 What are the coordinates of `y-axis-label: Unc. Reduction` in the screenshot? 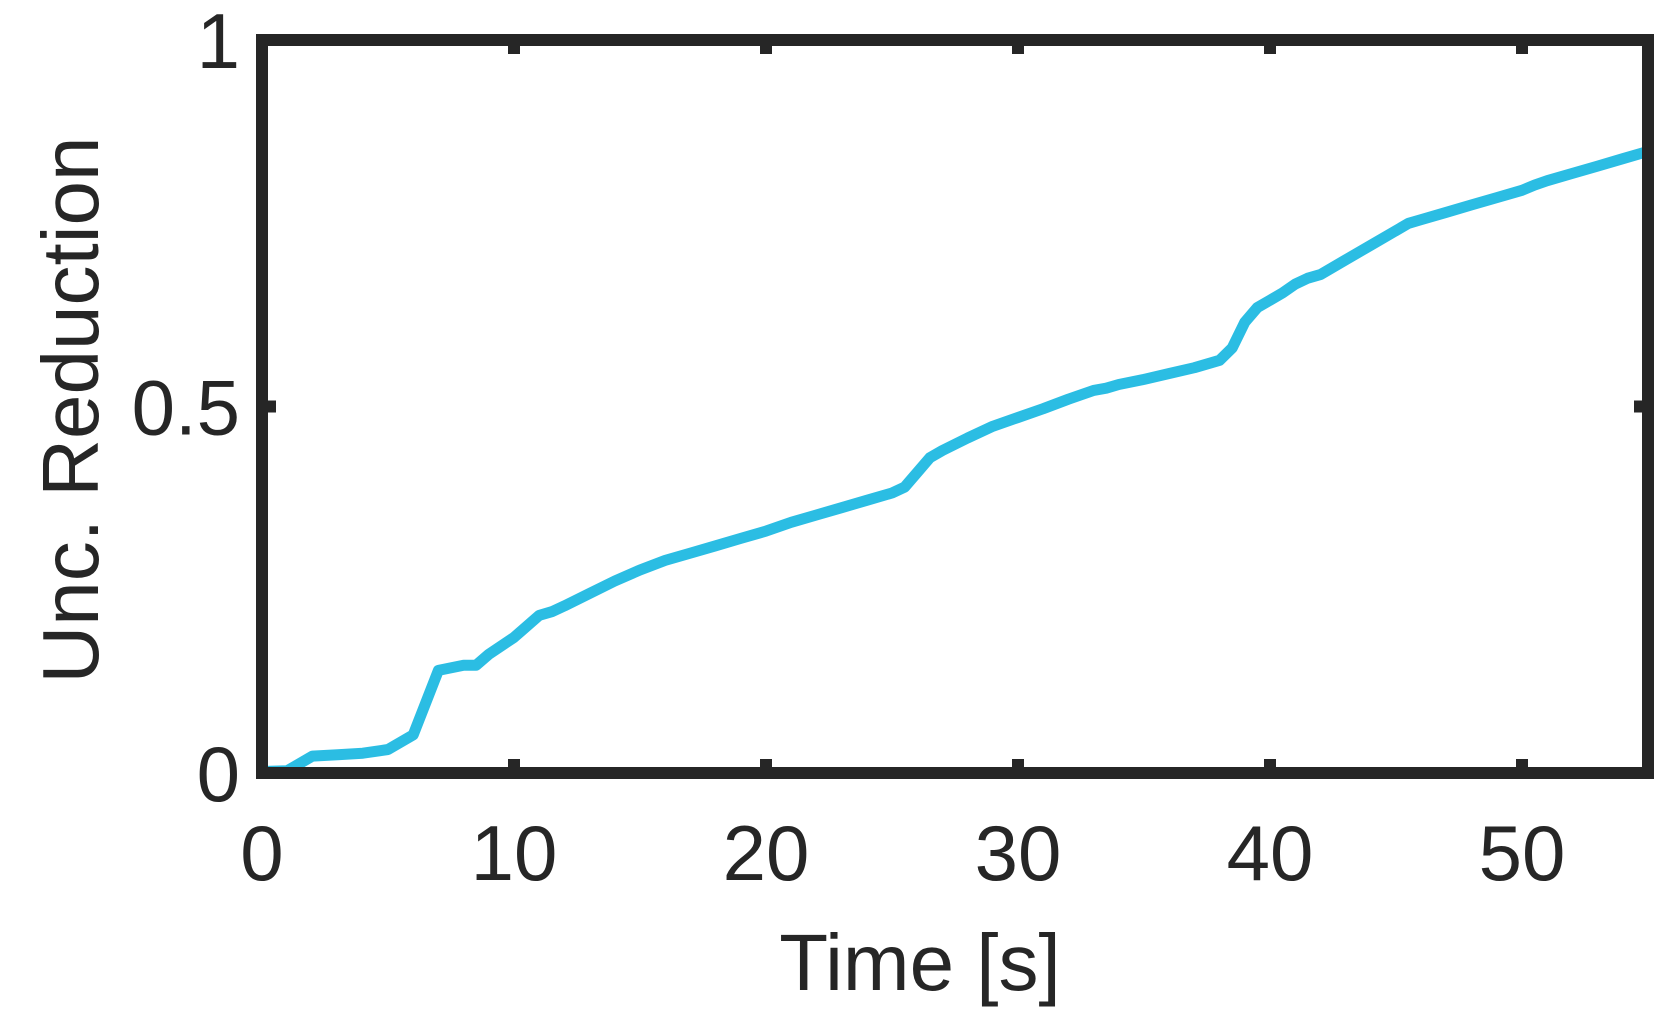 It's located at (70, 410).